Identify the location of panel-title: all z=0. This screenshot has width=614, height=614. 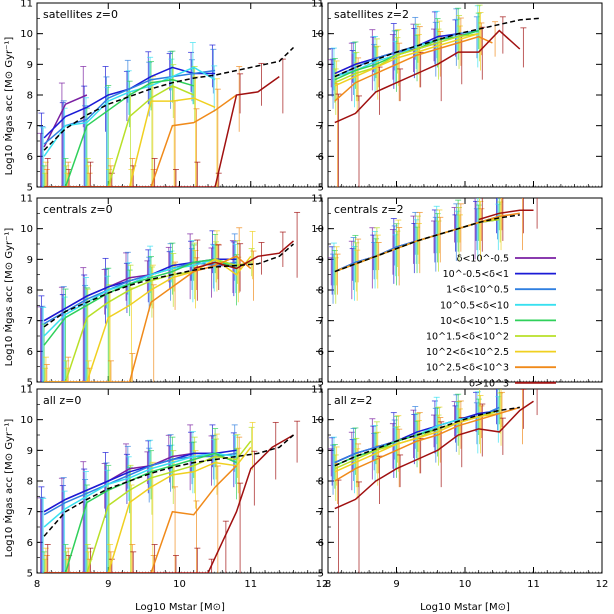
(62, 400).